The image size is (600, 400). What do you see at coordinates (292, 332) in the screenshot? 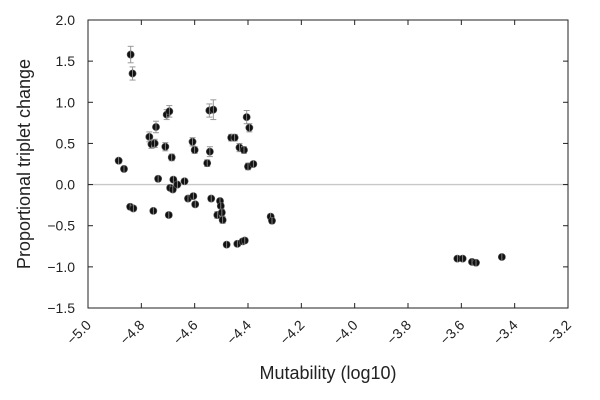
I see `x-tick-label: −4.2` at bounding box center [292, 332].